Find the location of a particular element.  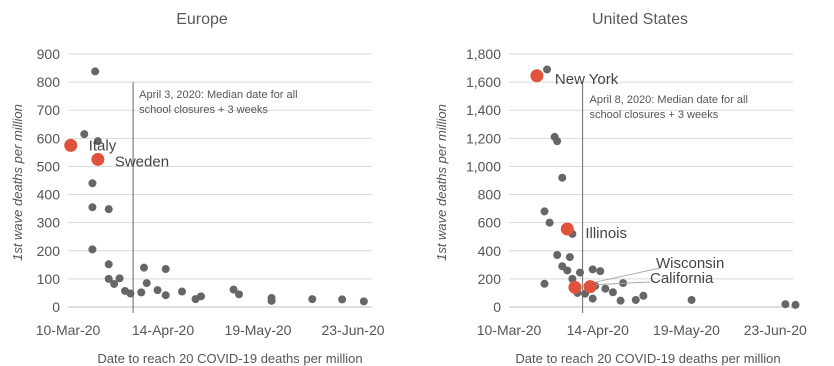

point-label: Wisconsin is located at coordinates (690, 263).